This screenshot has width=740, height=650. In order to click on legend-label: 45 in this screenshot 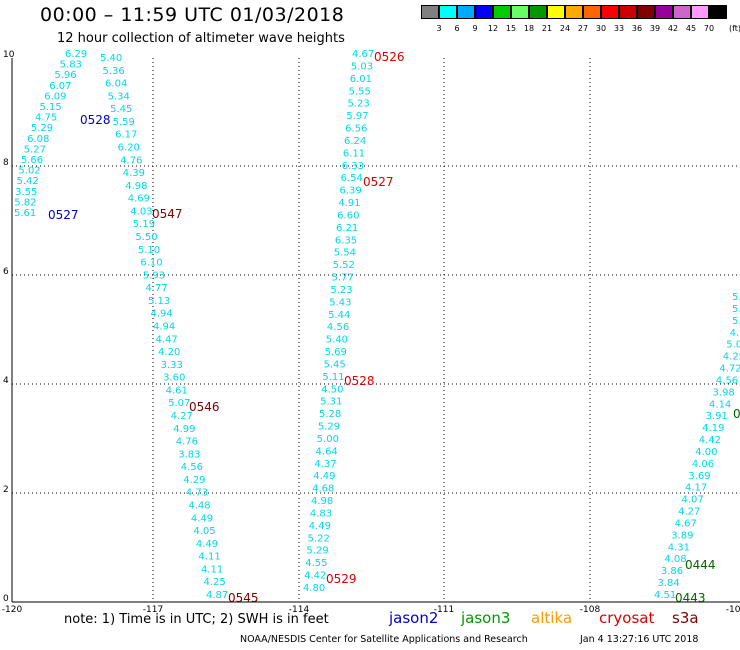, I will do `click(691, 28)`.